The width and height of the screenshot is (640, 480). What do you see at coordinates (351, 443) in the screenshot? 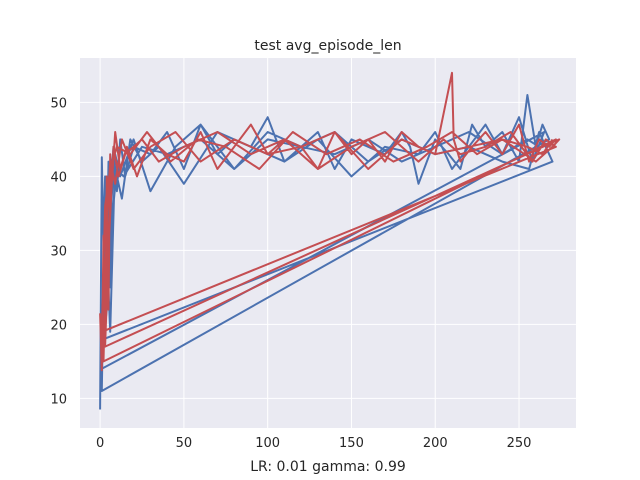
I see `x-tick-label: 150` at bounding box center [351, 443].